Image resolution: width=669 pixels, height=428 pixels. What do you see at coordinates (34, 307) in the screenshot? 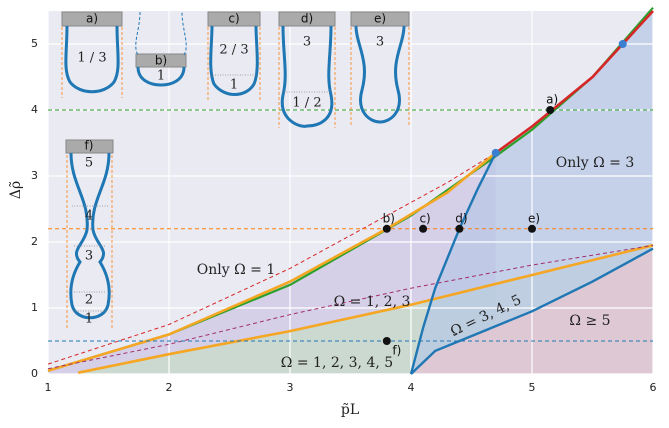
I see `y-tick-label: 1` at bounding box center [34, 307].